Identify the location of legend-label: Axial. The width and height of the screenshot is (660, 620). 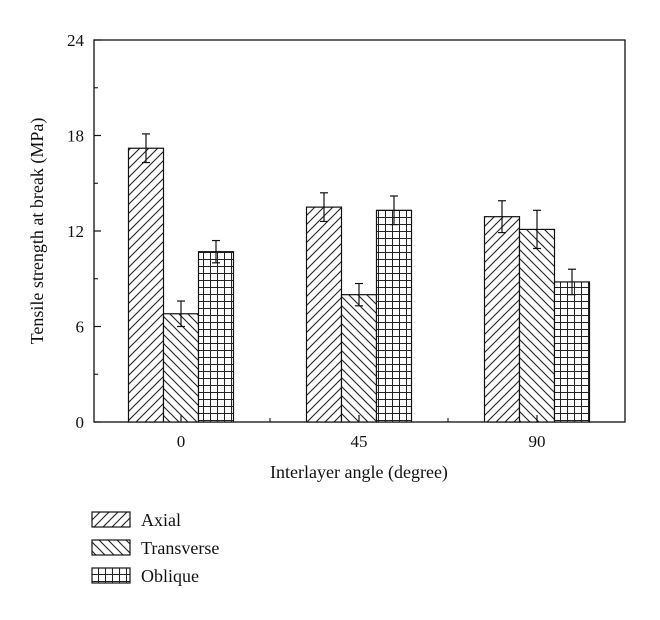
(161, 520).